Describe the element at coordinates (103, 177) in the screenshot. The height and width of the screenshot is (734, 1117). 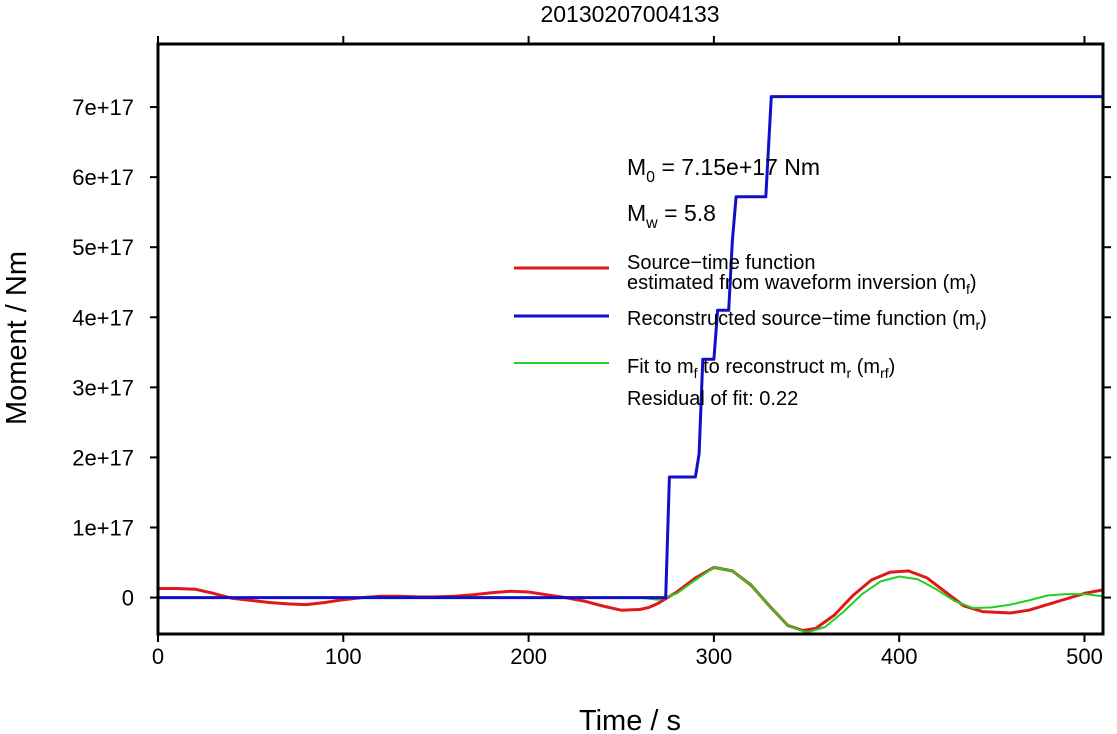
I see `y-tick-label: 6e+17` at that location.